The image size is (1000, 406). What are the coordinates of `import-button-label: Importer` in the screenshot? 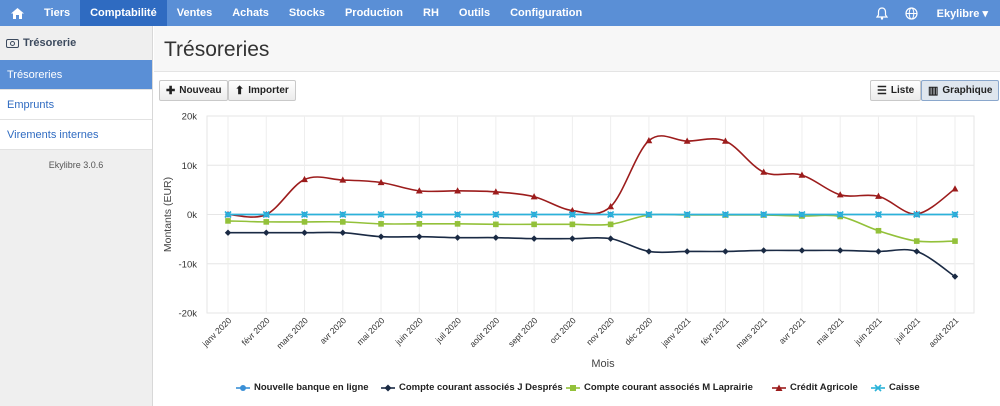 It's located at (268, 90).